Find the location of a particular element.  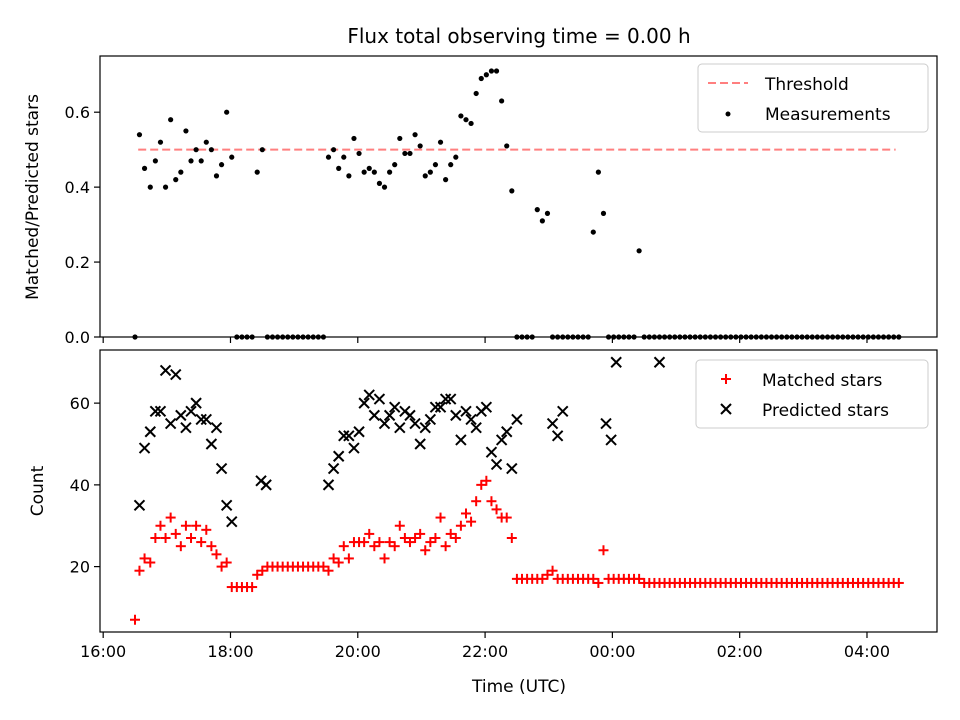

bottom-x-tick-label: 00:00 is located at coordinates (612, 651).